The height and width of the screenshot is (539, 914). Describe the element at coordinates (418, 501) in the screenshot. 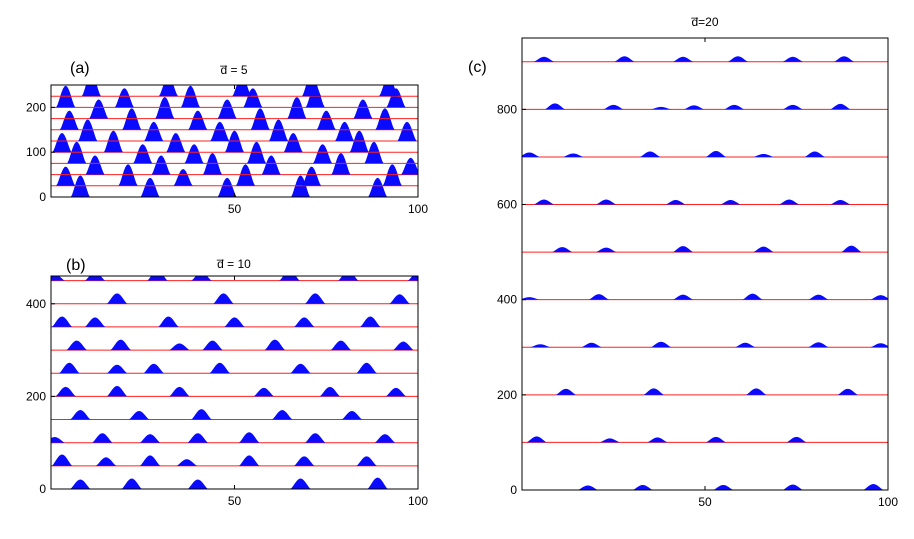

I see `x-tick-label: 100` at that location.